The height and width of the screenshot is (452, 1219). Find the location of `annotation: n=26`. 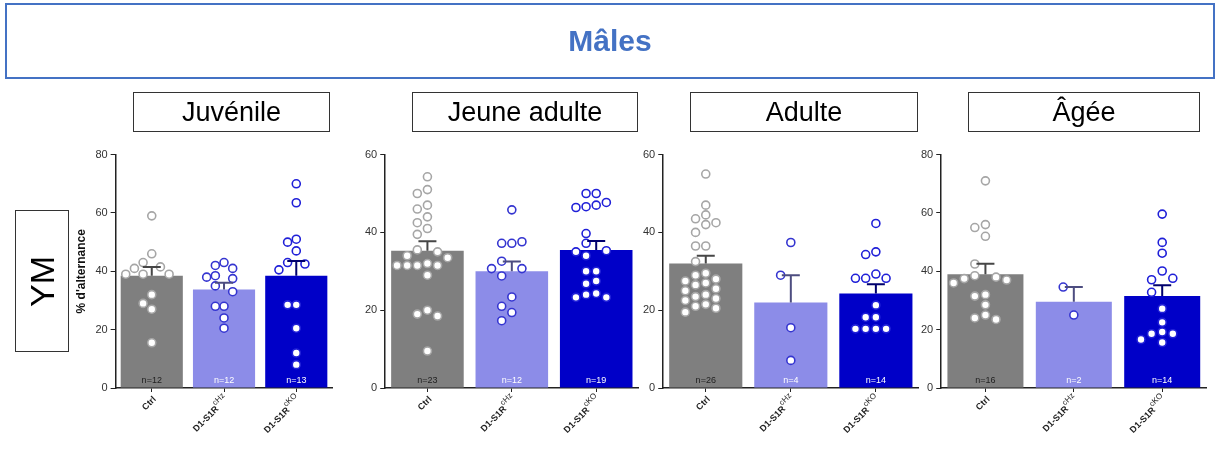

annotation: n=26 is located at coordinates (705, 379).